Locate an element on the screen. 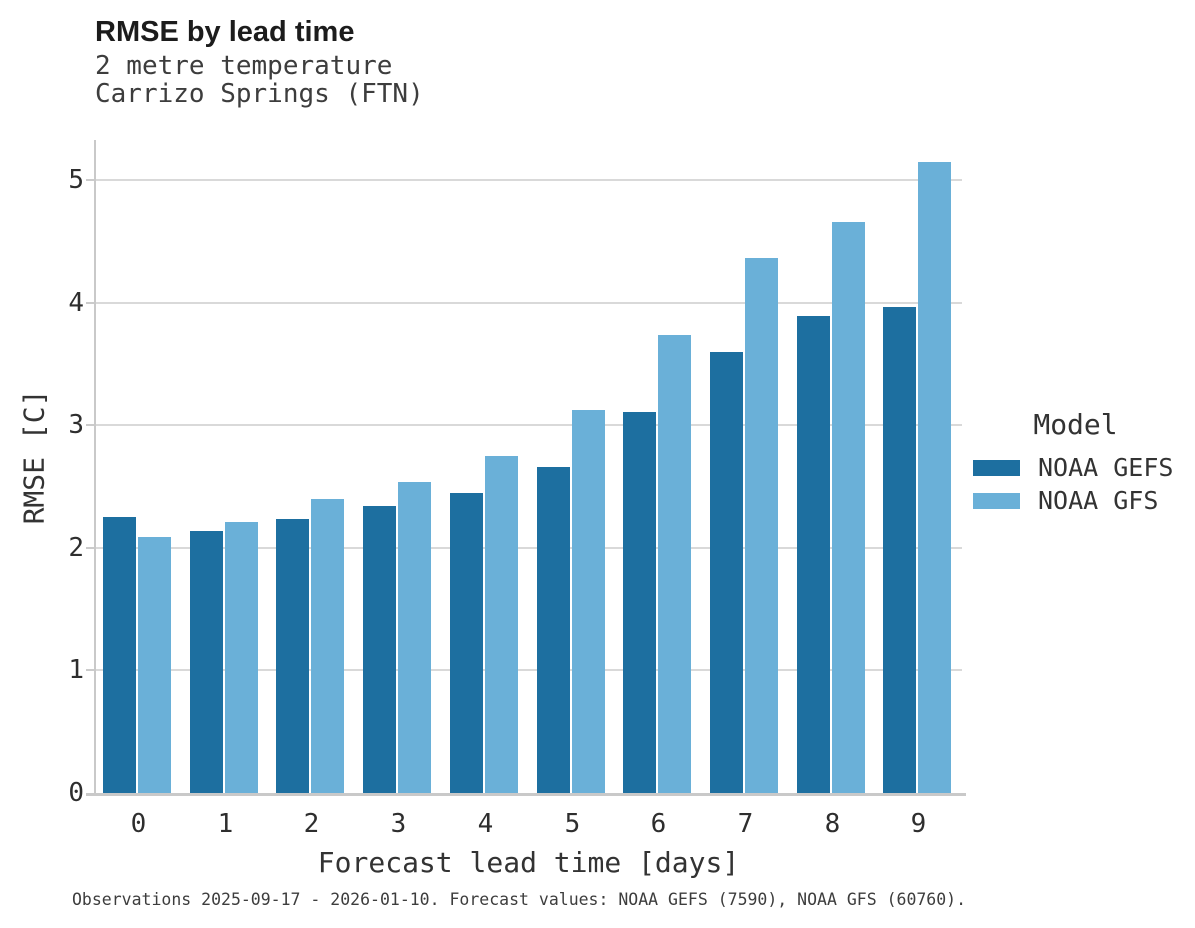 The width and height of the screenshot is (1195, 928). y-tick-label: 4 is located at coordinates (76, 302).